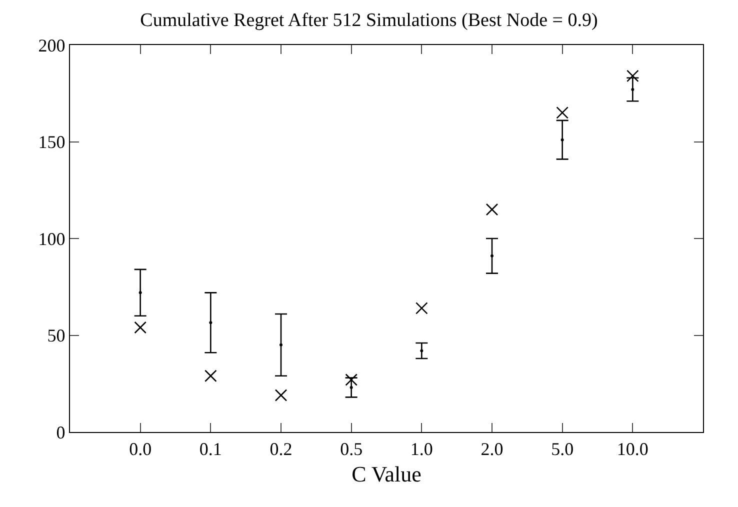  Describe the element at coordinates (61, 432) in the screenshot. I see `y-tick-label: 0` at that location.